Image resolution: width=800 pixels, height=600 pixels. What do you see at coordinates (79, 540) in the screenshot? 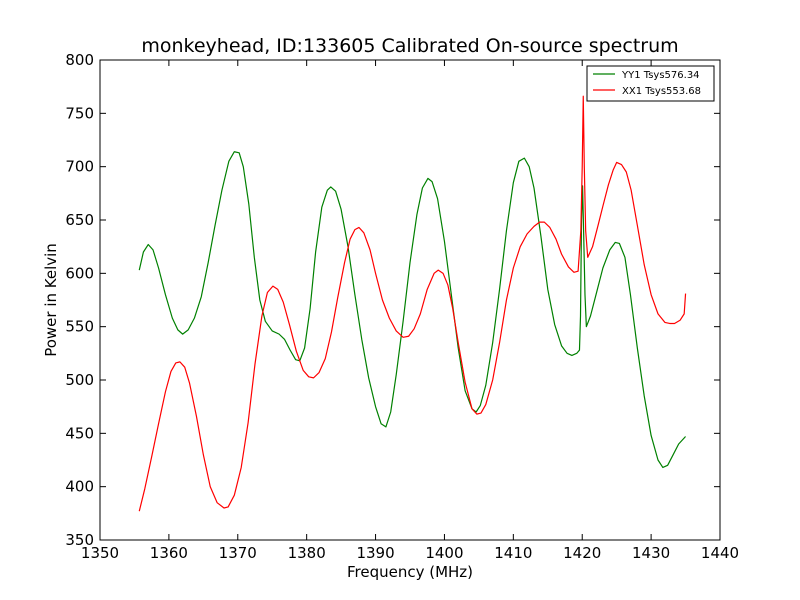
I see `y-tick-label: 350` at bounding box center [79, 540].